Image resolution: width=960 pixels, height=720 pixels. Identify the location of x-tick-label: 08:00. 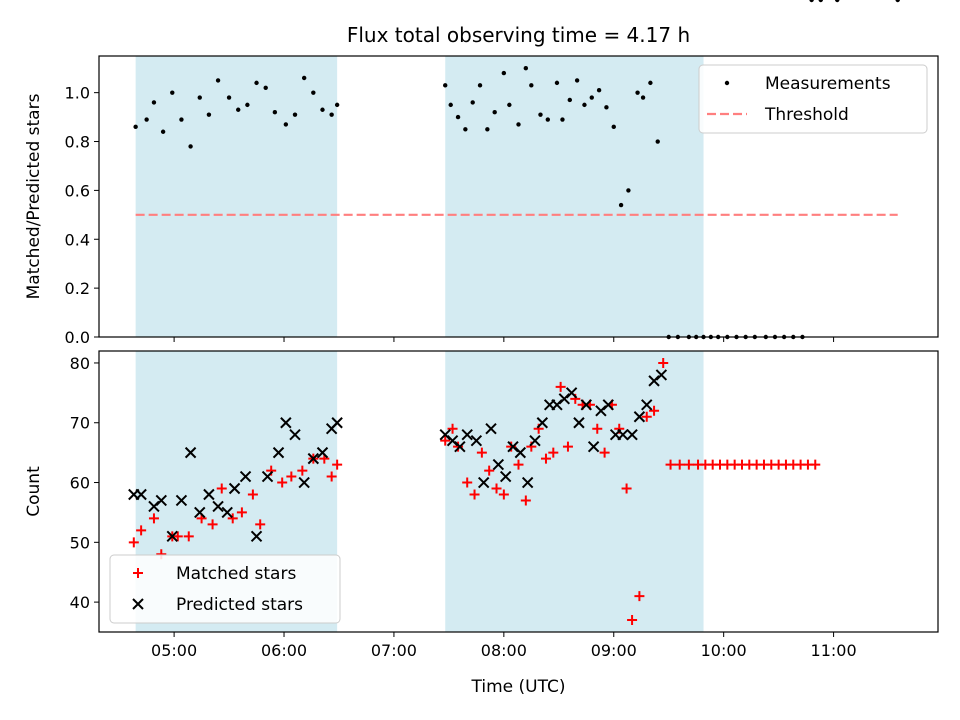
(504, 650).